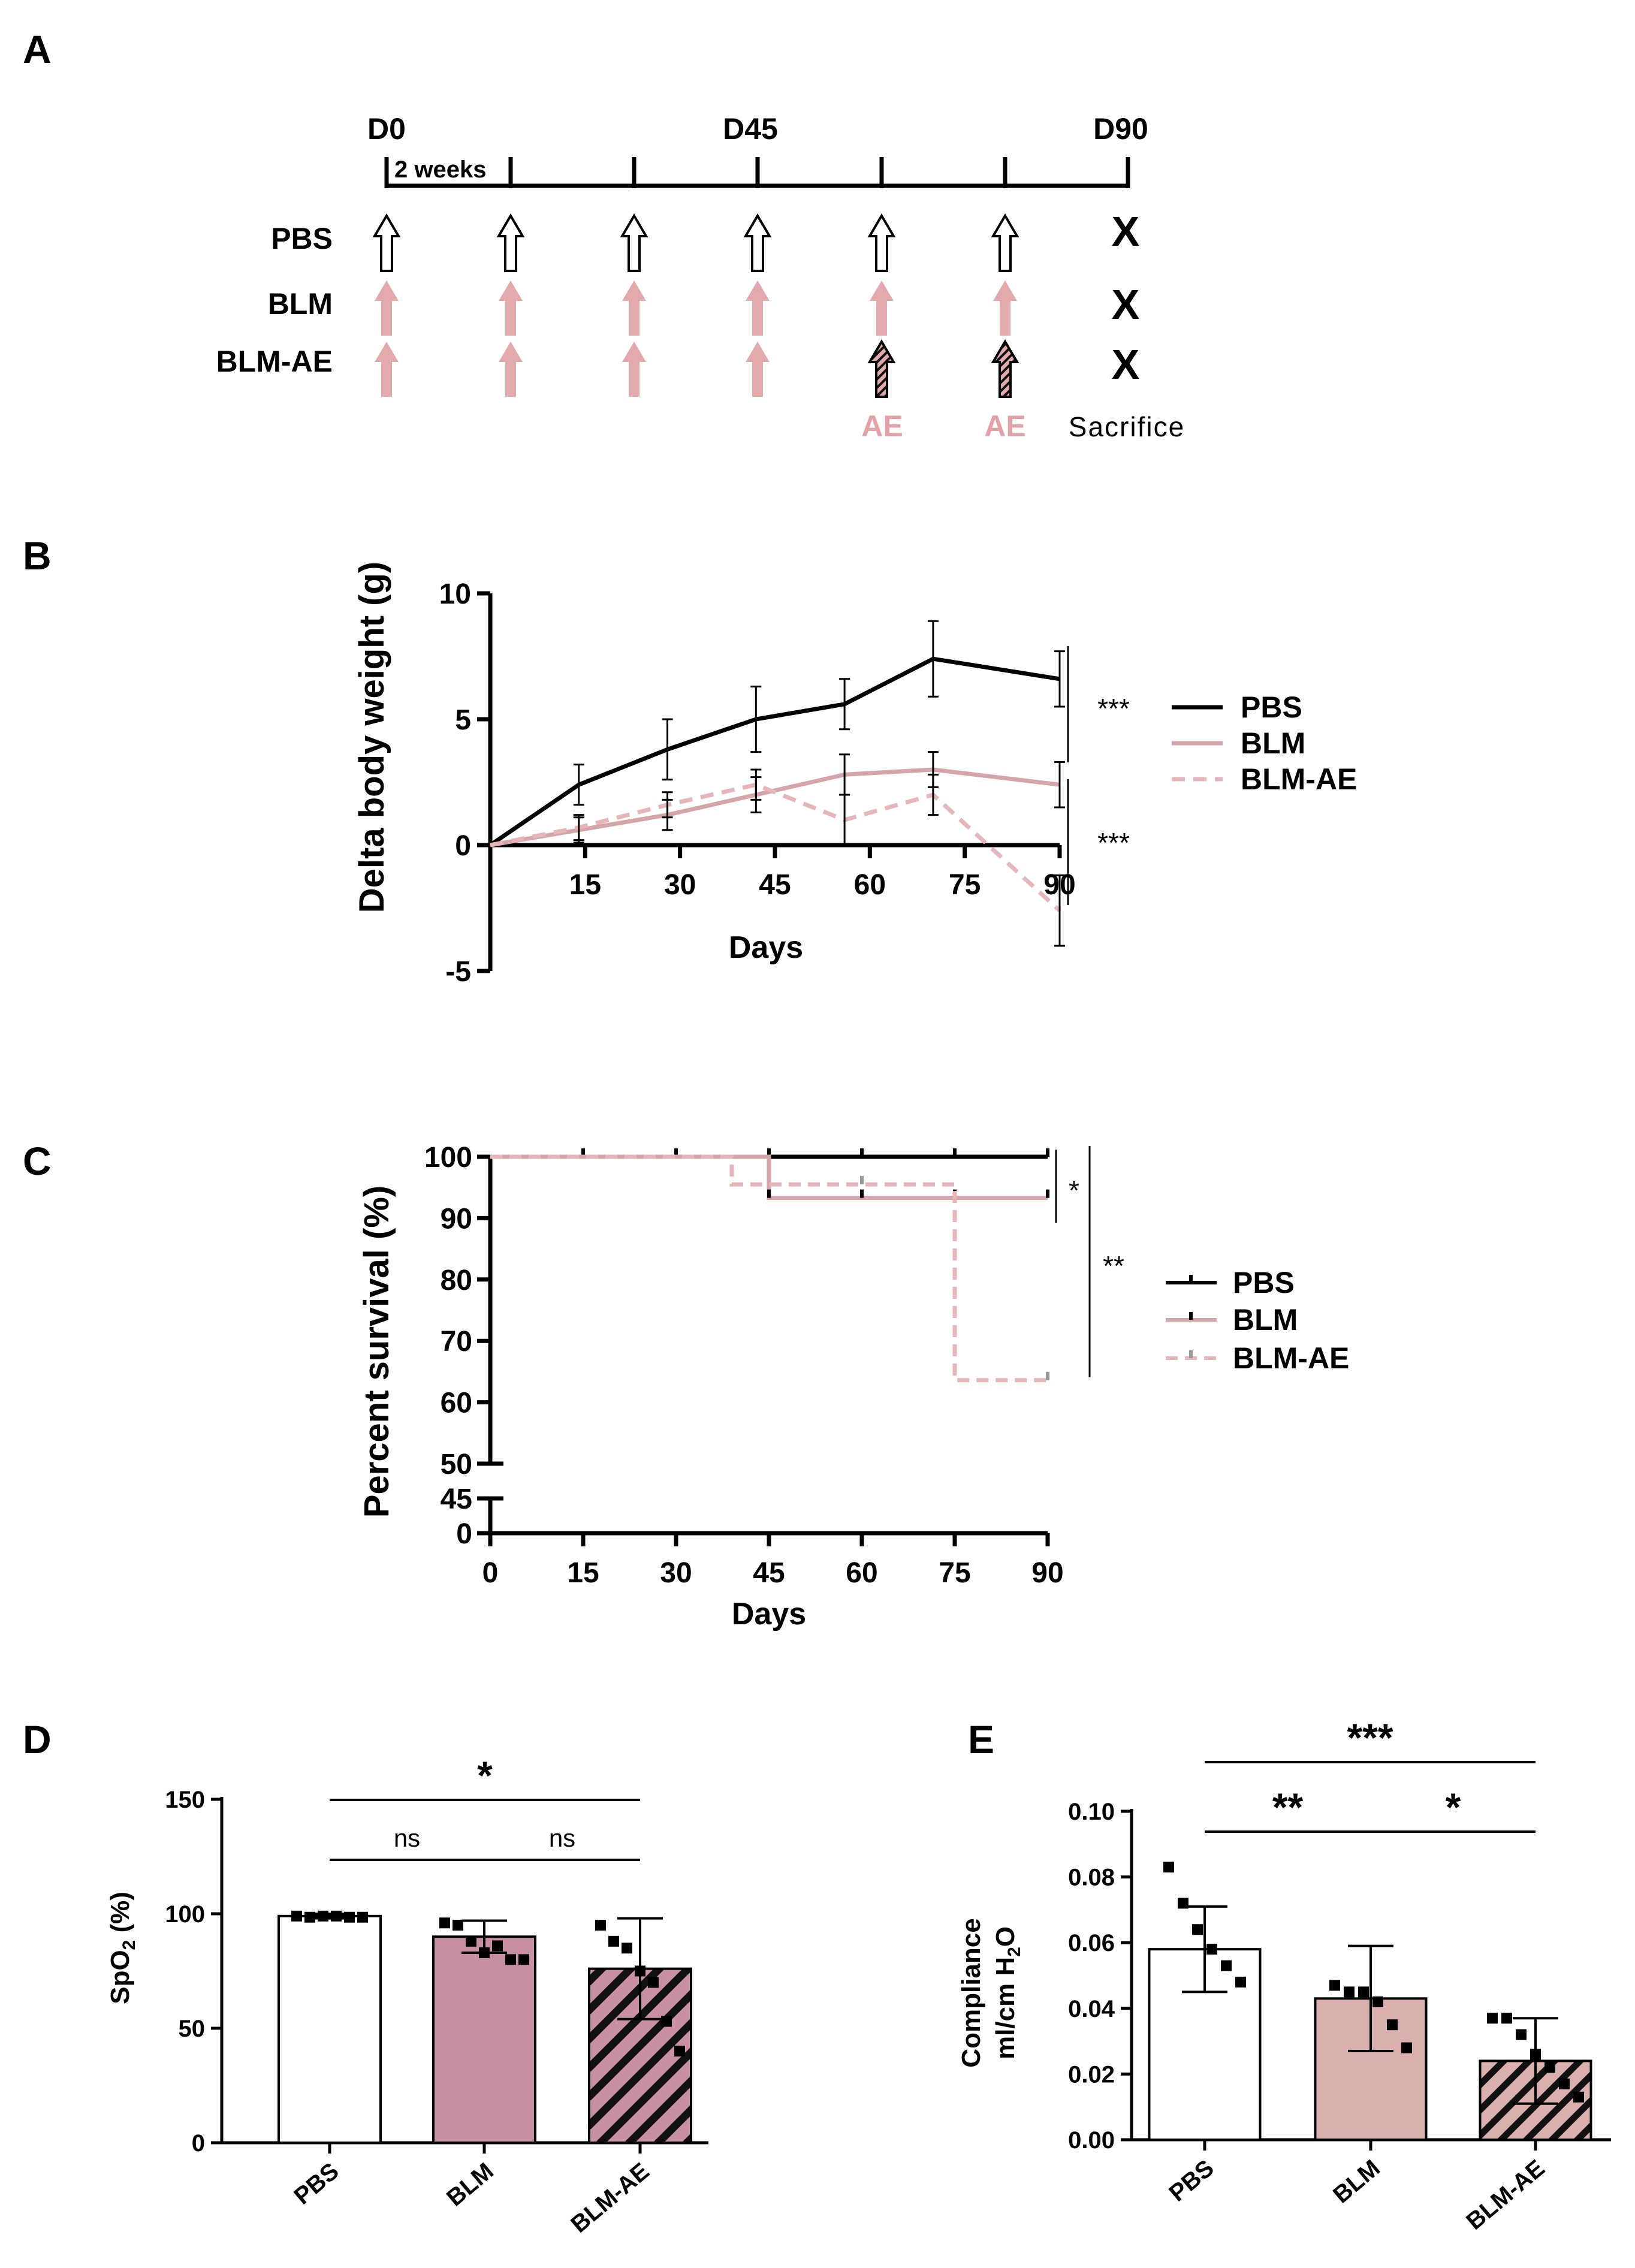  What do you see at coordinates (1074, 1190) in the screenshot?
I see `chart-c-sig-1: *` at bounding box center [1074, 1190].